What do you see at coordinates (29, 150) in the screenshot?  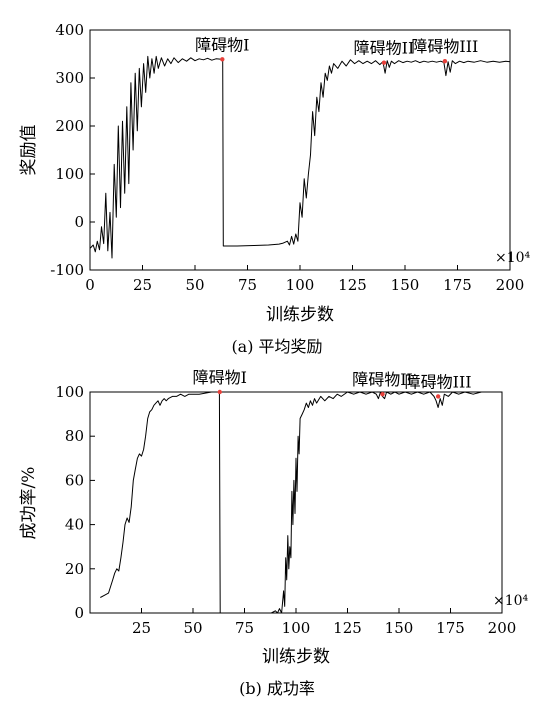 I see `y-axis-label: 奖励值` at bounding box center [29, 150].